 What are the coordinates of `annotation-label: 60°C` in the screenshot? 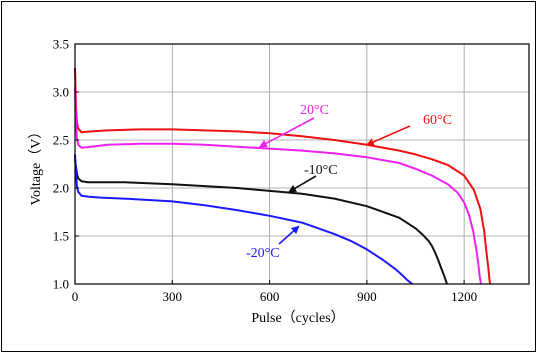 It's located at (437, 120).